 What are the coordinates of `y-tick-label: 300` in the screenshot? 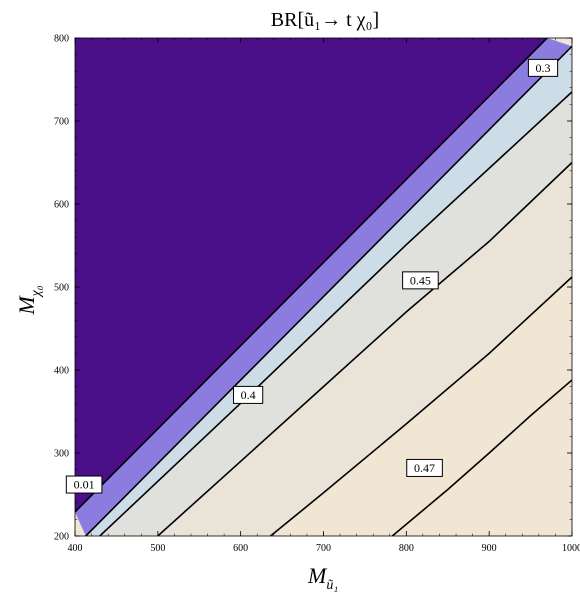 It's located at (61, 454).